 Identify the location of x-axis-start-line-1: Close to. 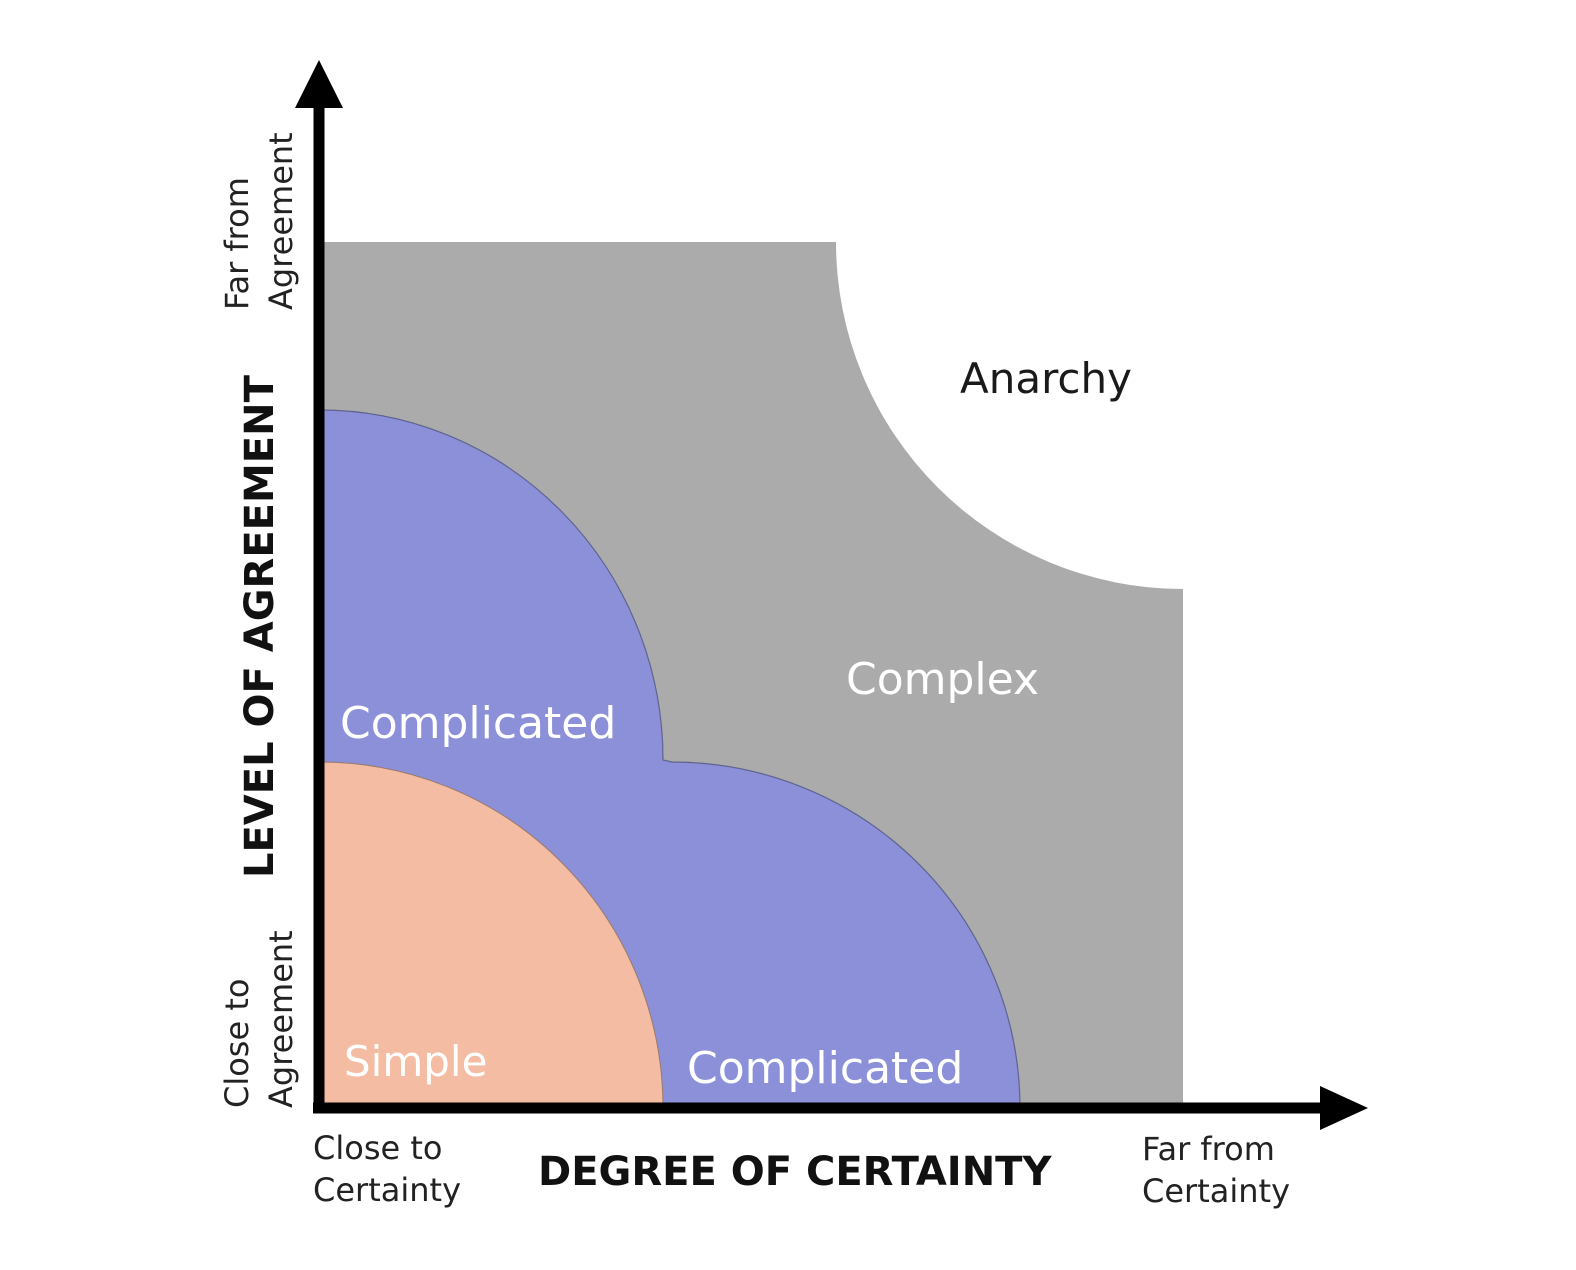
(377, 1148).